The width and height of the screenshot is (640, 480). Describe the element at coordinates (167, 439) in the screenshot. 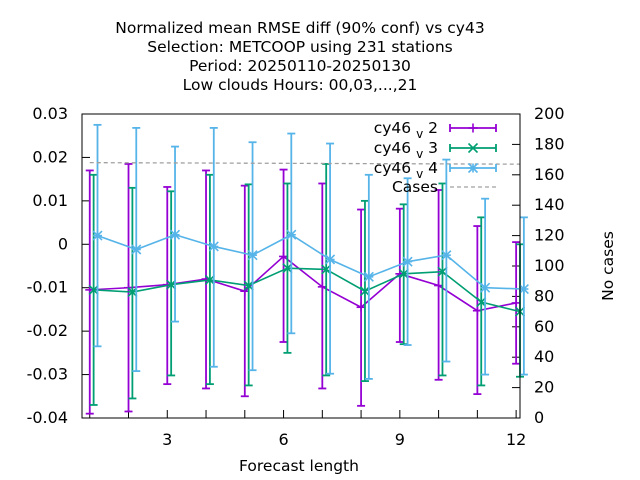

I see `x-tick-label: 3` at that location.